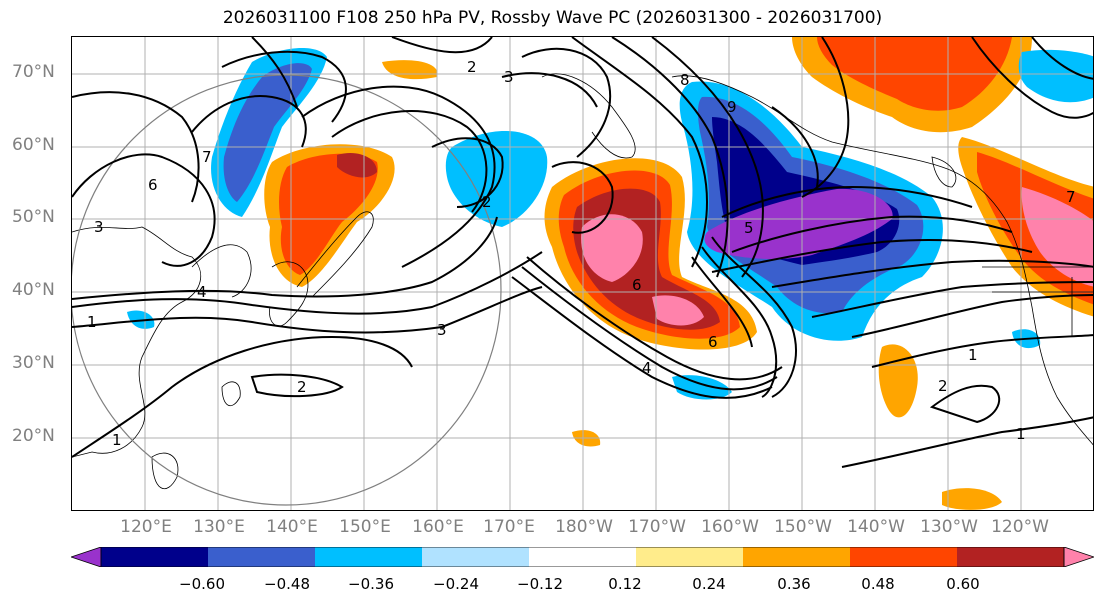 This screenshot has height=604, width=1105. Describe the element at coordinates (625, 584) in the screenshot. I see `colorbar-tick-label: 0.12` at that location.